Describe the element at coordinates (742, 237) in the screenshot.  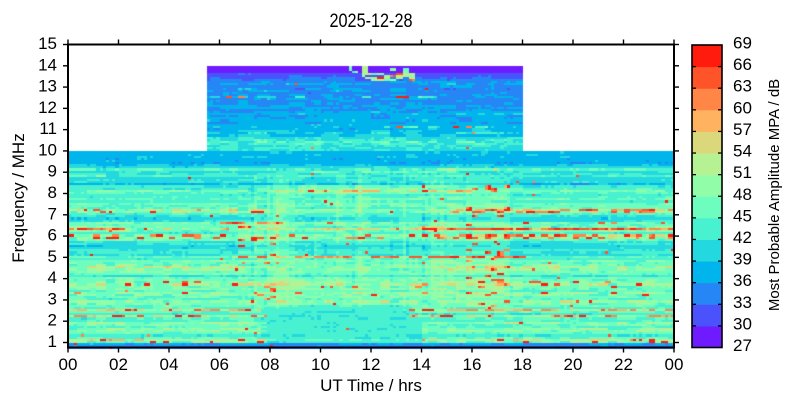
I see `svg-text: 42` at that location.